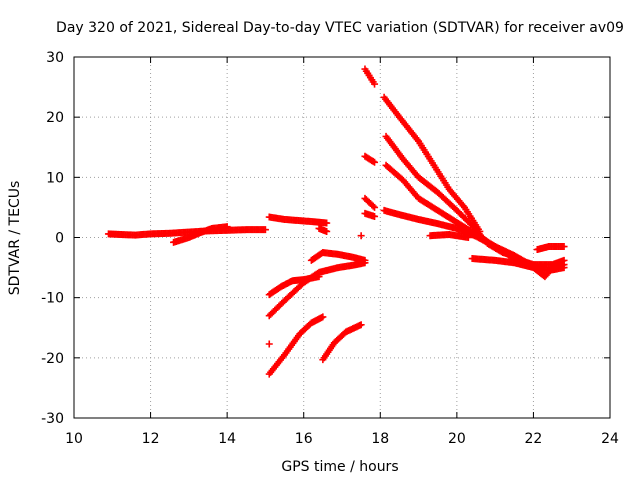 Image resolution: width=640 pixels, height=480 pixels. What do you see at coordinates (534, 439) in the screenshot?
I see `x-tick-label: 22` at bounding box center [534, 439].